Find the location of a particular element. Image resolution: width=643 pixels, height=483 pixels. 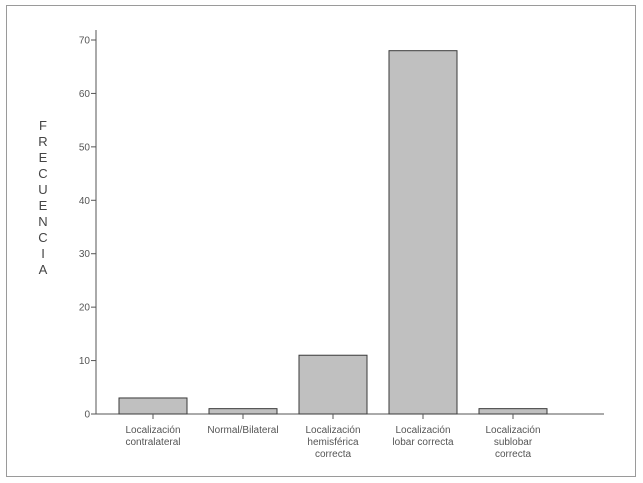

y-tick-label: 40 is located at coordinates (85, 201).